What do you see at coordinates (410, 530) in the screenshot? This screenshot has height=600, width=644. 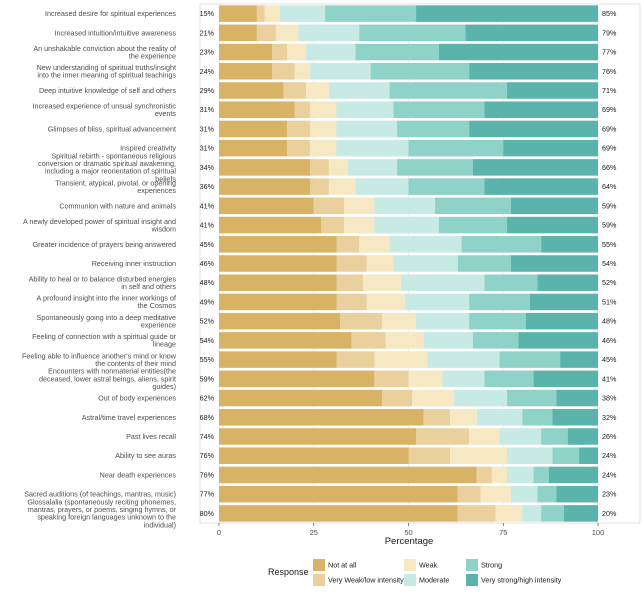 I see `x-axis-ticks: 0 25 50 75 100` at bounding box center [410, 530].